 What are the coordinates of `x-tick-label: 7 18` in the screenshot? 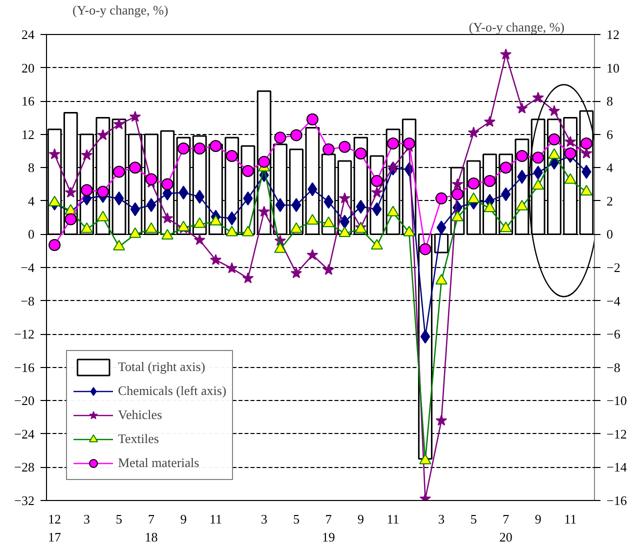 It's located at (151, 528).